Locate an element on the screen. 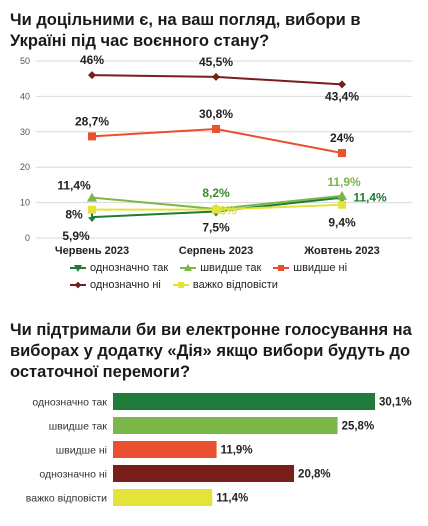 The width and height of the screenshot is (428, 526). data-label-однозначно-ні: 43,4% is located at coordinates (342, 96).